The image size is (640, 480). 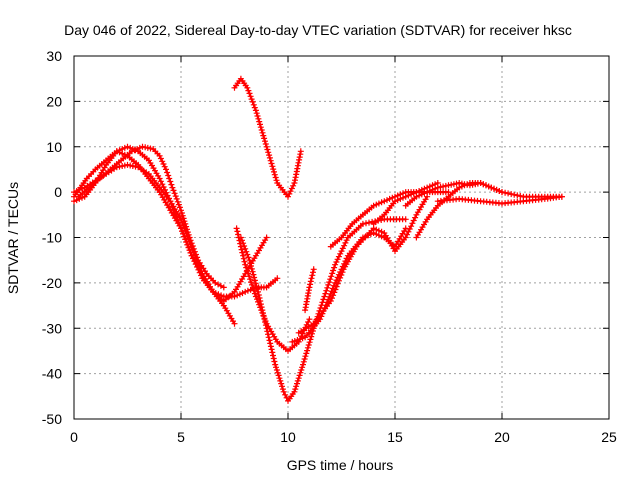 What do you see at coordinates (54, 147) in the screenshot?
I see `y-tick-label: 10` at bounding box center [54, 147].